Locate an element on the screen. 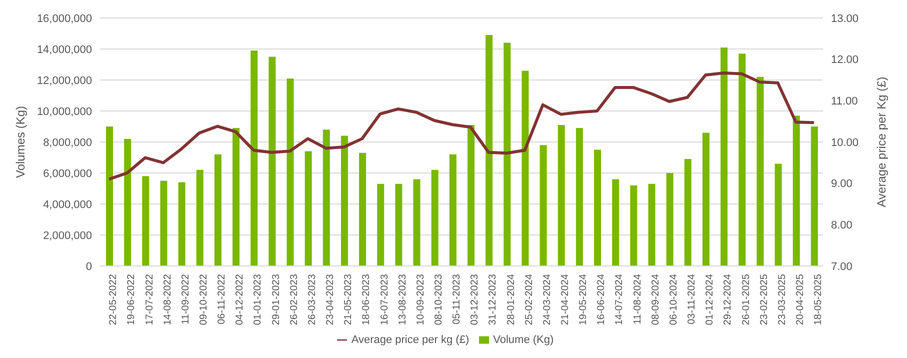  x-tick-label: 11-08-2024 is located at coordinates (638, 299).